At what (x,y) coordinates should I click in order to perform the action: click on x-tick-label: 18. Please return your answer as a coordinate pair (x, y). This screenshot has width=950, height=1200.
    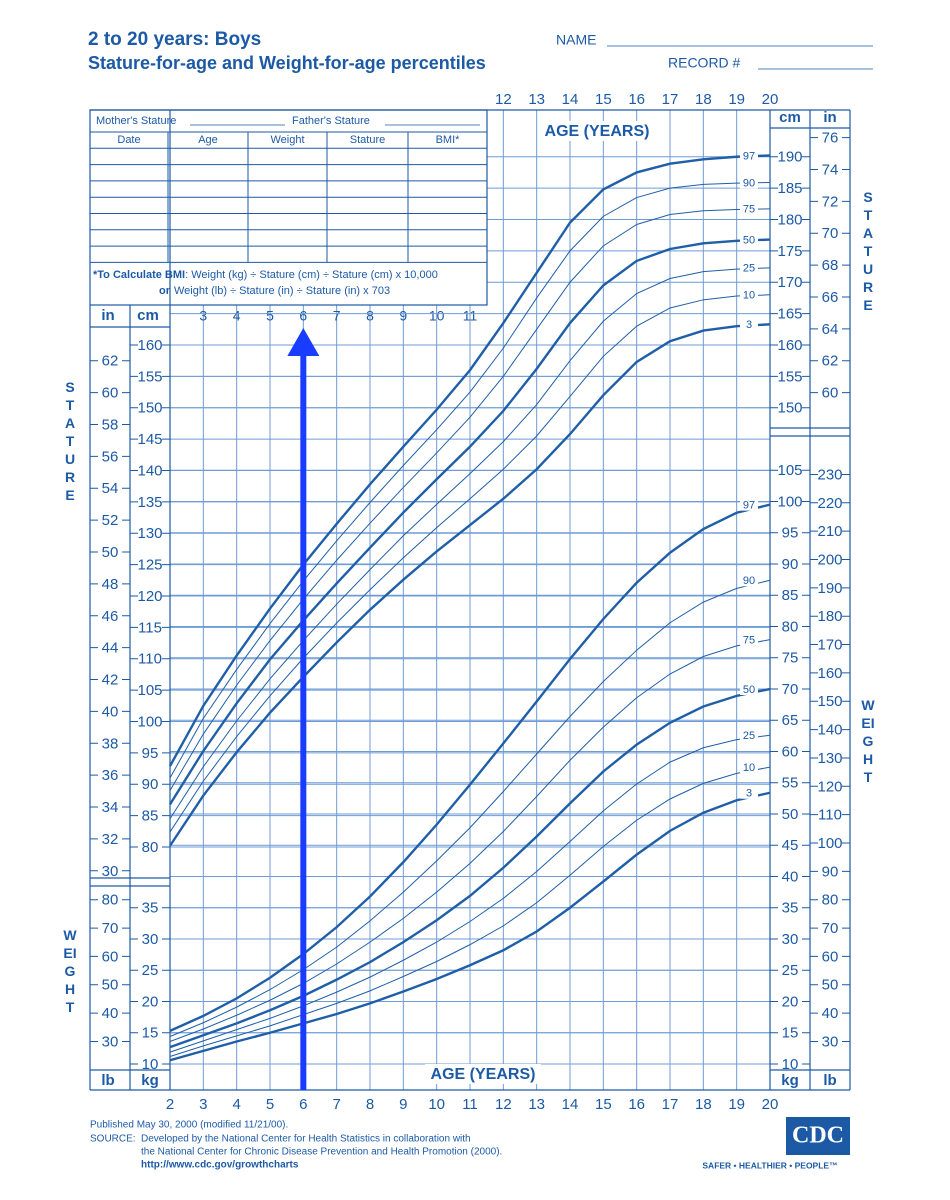
    Looking at the image, I should click on (703, 1104).